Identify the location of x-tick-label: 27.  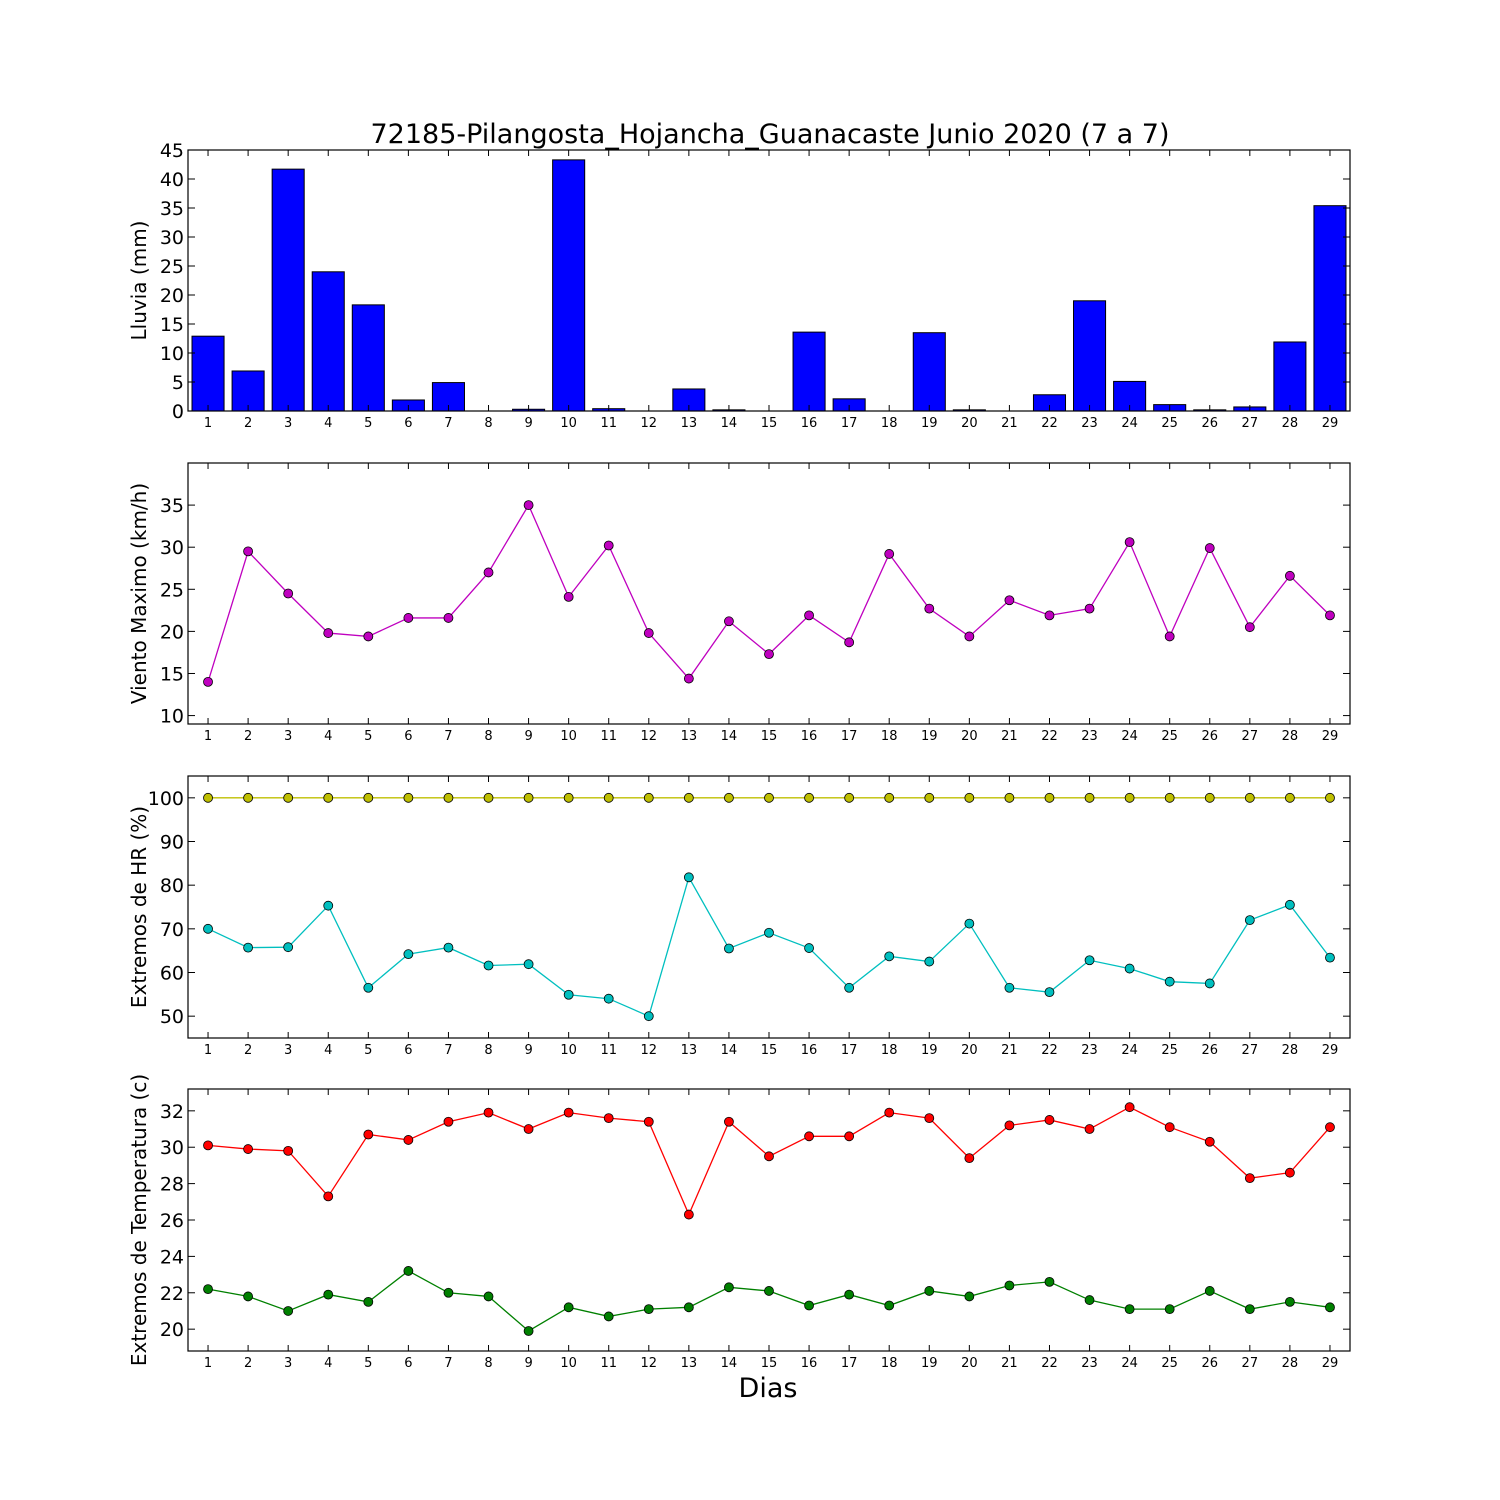
(1250, 736).